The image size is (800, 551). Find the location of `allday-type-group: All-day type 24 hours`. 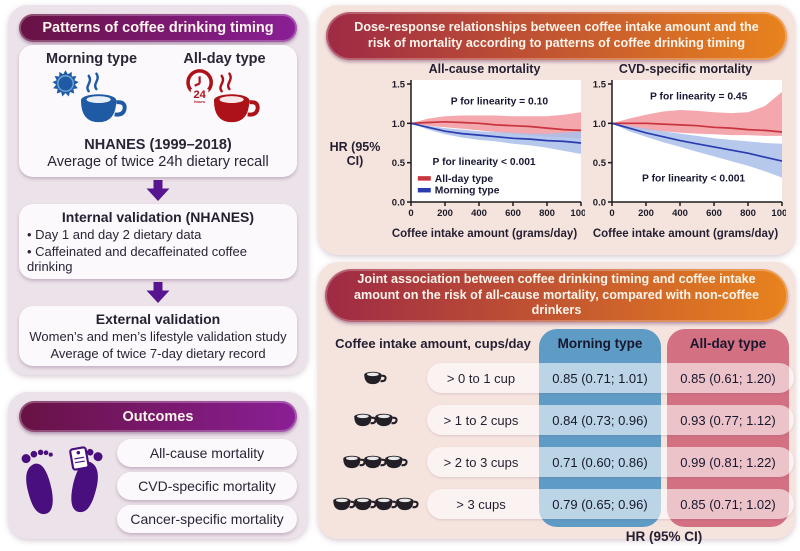

allday-type-group: All-day type 24 hours is located at coordinates (225, 93).